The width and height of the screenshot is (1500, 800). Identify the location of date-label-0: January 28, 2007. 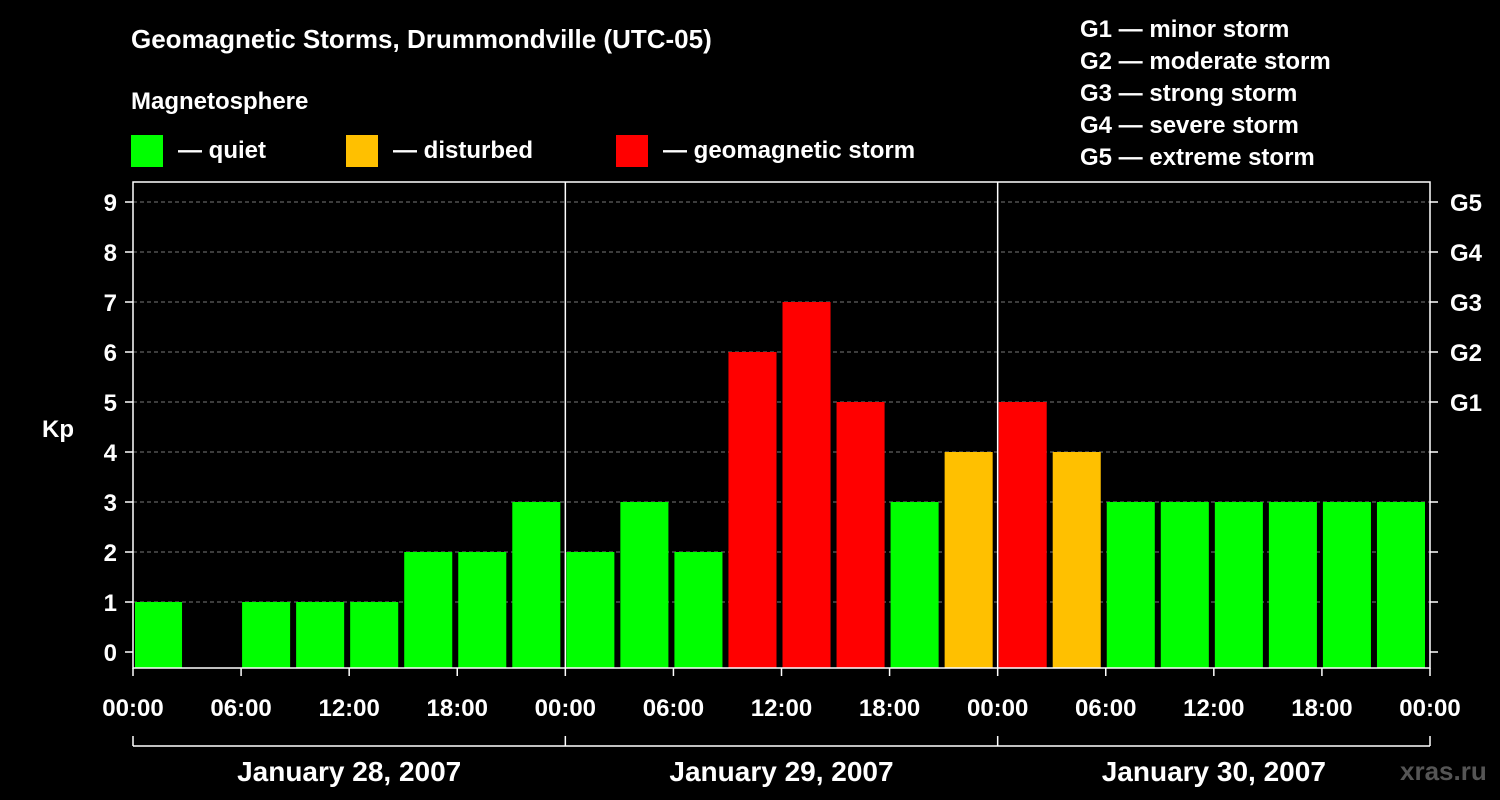
(349, 771).